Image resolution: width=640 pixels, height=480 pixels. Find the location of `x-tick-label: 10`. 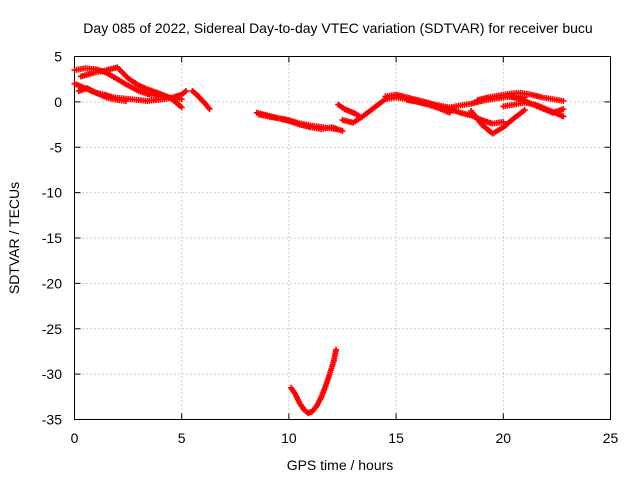

x-tick-label: 10 is located at coordinates (289, 438).